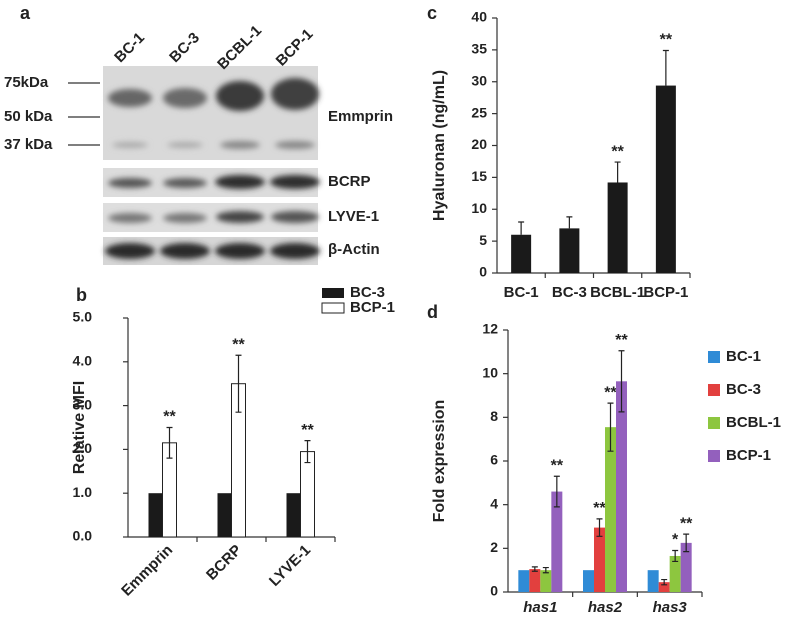  What do you see at coordinates (479, 144) in the screenshot?
I see `y-tick-label: 20` at bounding box center [479, 144].